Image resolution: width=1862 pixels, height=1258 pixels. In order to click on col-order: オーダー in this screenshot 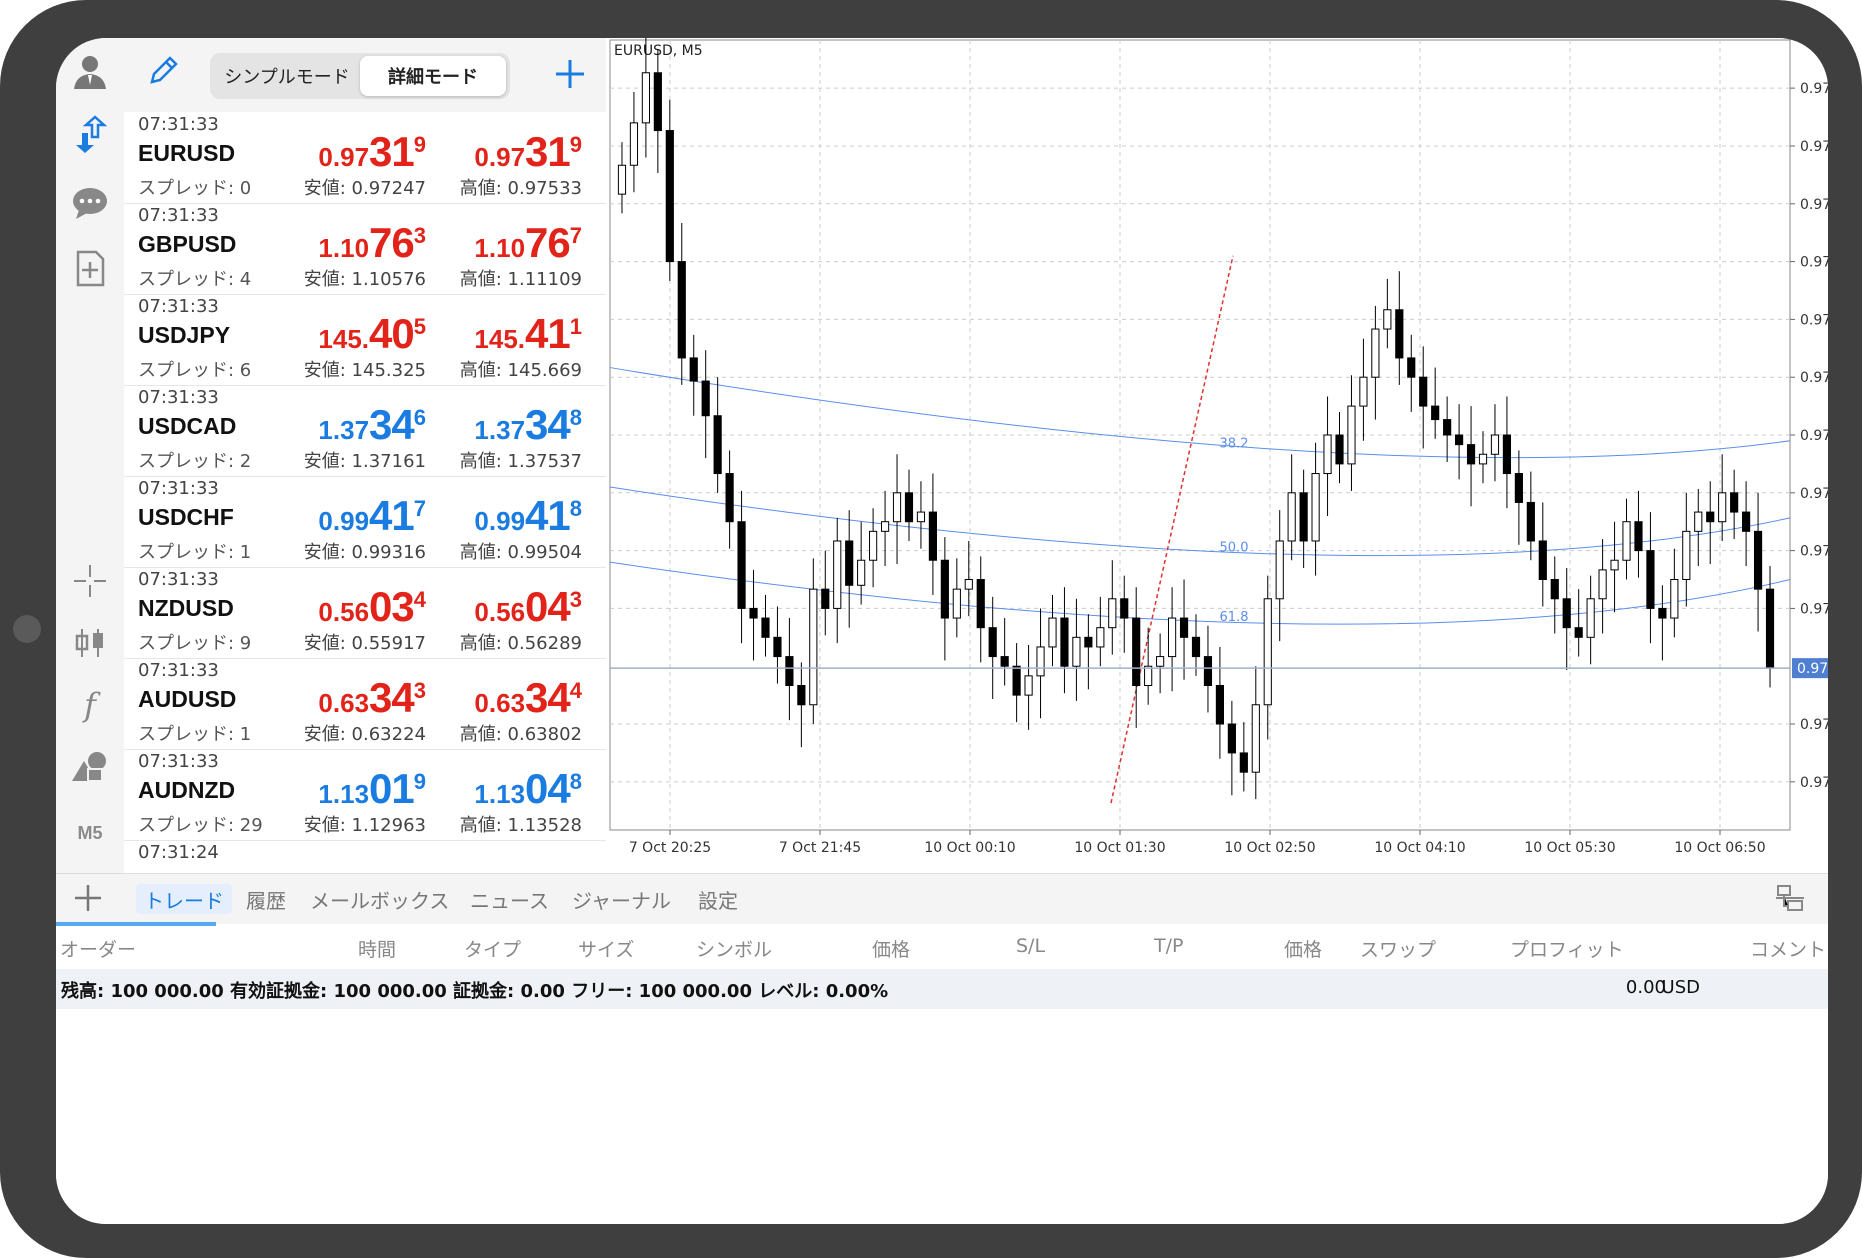, I will do `click(98, 950)`.